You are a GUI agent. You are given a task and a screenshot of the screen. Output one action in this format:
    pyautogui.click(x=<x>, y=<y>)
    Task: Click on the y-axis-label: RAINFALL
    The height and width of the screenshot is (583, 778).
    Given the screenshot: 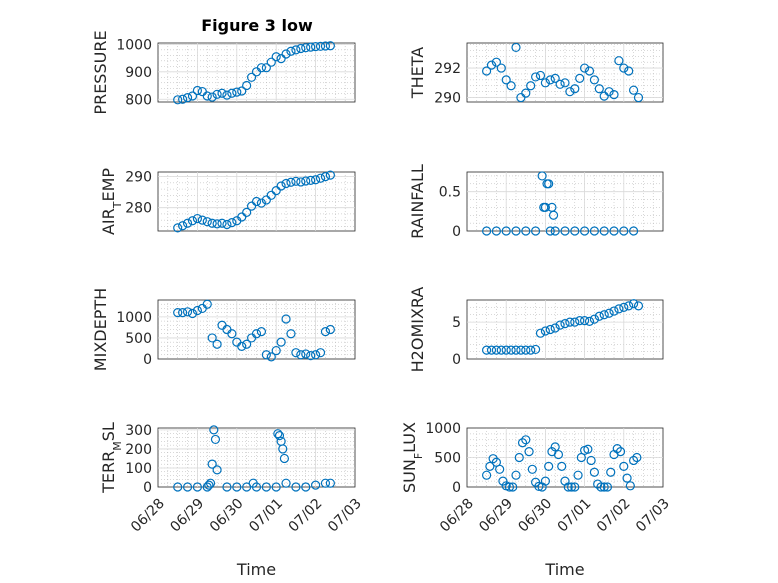 What is the action you would take?
    pyautogui.click(x=417, y=201)
    